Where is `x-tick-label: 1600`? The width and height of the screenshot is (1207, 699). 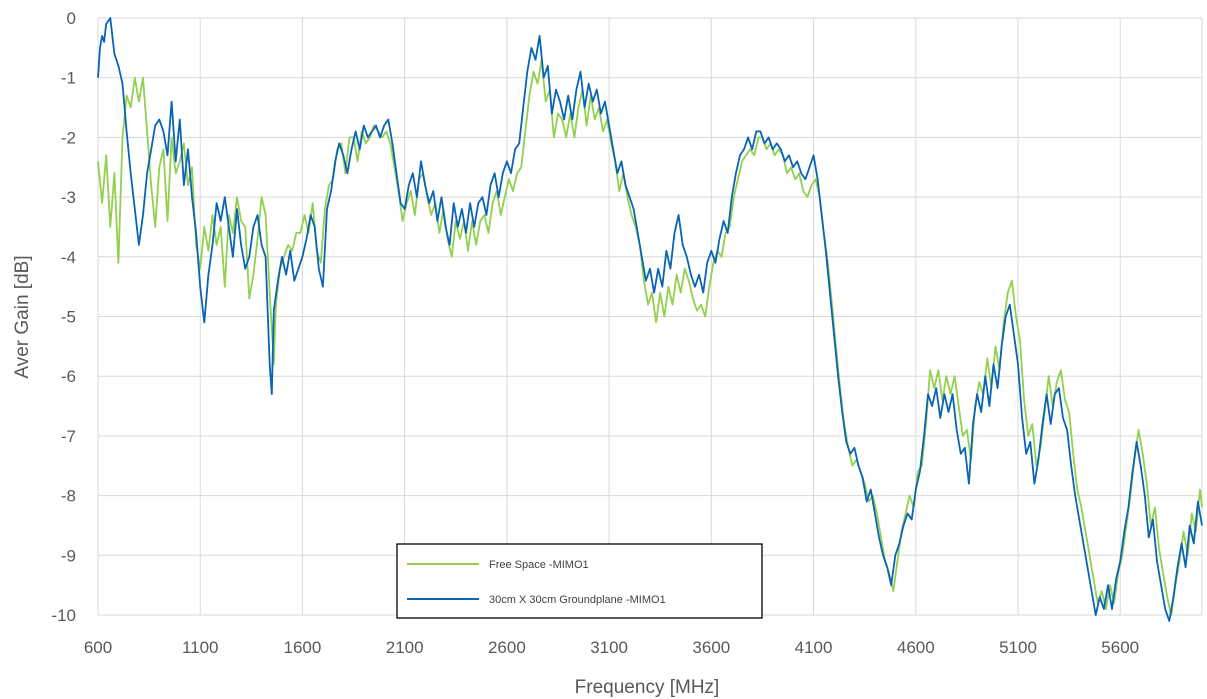 x-tick-label: 1600 is located at coordinates (303, 647).